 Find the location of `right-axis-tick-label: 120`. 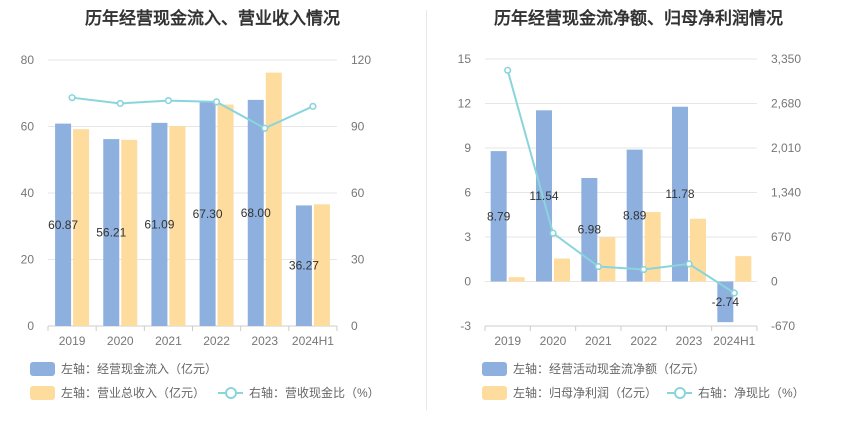

right-axis-tick-label: 120 is located at coordinates (361, 60).